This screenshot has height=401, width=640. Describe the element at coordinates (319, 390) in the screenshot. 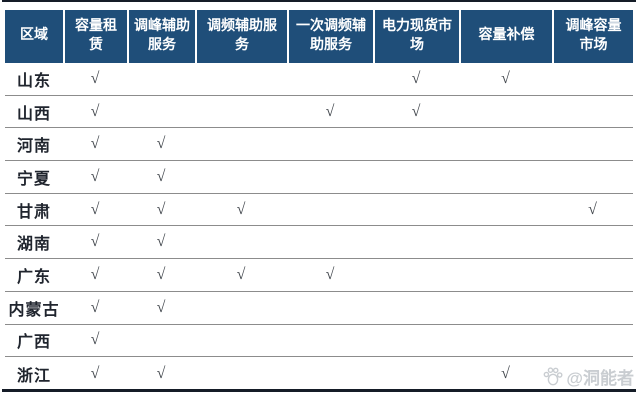

I see `bottom-rule` at that location.